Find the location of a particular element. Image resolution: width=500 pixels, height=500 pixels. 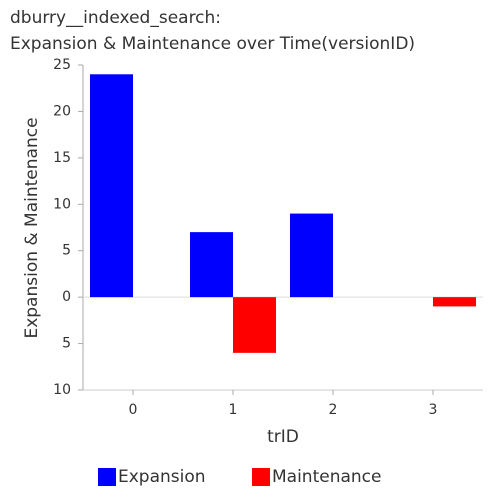

legend-label: Maintenance is located at coordinates (326, 477).